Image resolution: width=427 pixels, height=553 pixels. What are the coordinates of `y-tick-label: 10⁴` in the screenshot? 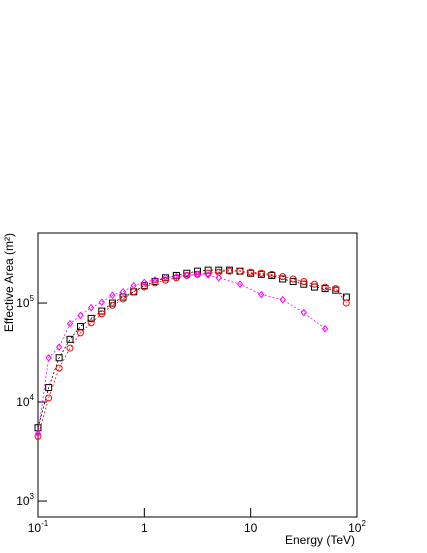 It's located at (25, 401).